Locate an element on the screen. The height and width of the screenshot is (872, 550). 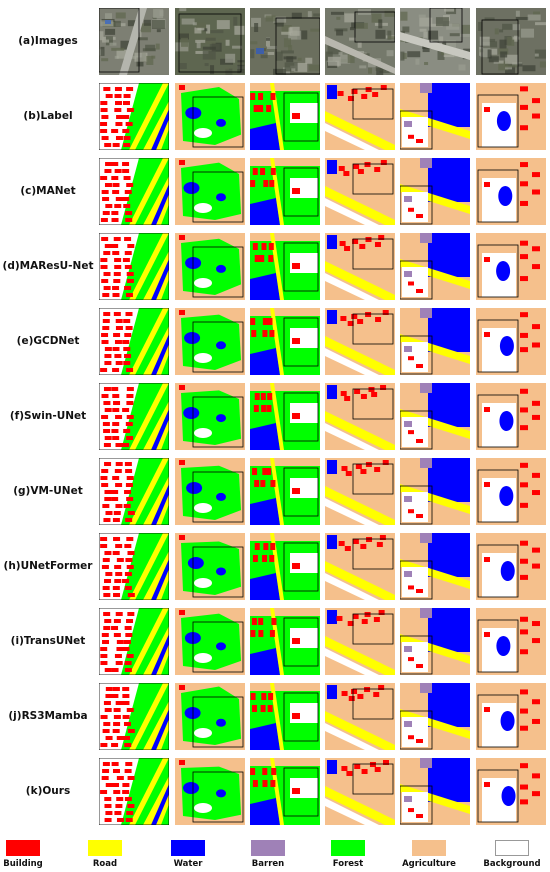
legend-item-forest: Forest is located at coordinates (348, 854).